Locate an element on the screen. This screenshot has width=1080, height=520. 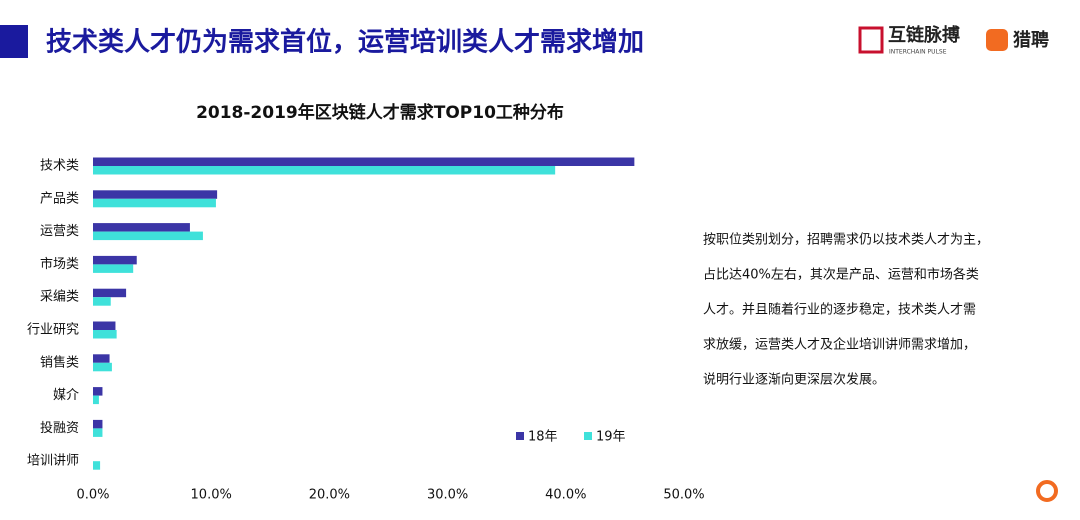
corner-icon is located at coordinates (1047, 491).